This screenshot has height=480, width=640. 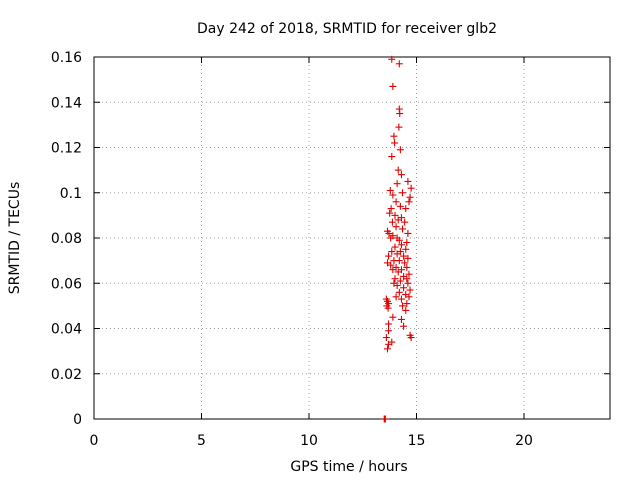 I want to click on y-tick-label: 0.08, so click(x=66, y=239).